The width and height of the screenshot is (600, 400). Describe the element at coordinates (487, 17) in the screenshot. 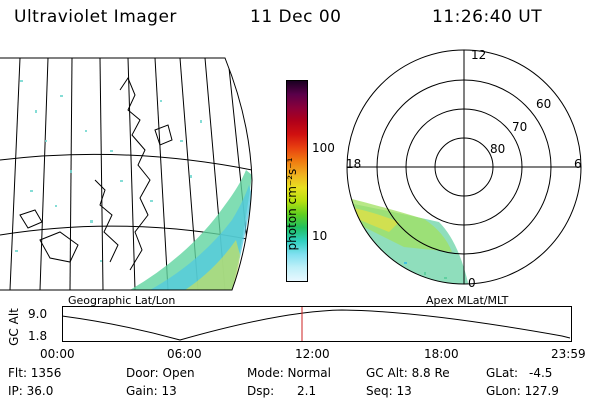

I see `time-label: 11:26:40 UT` at that location.